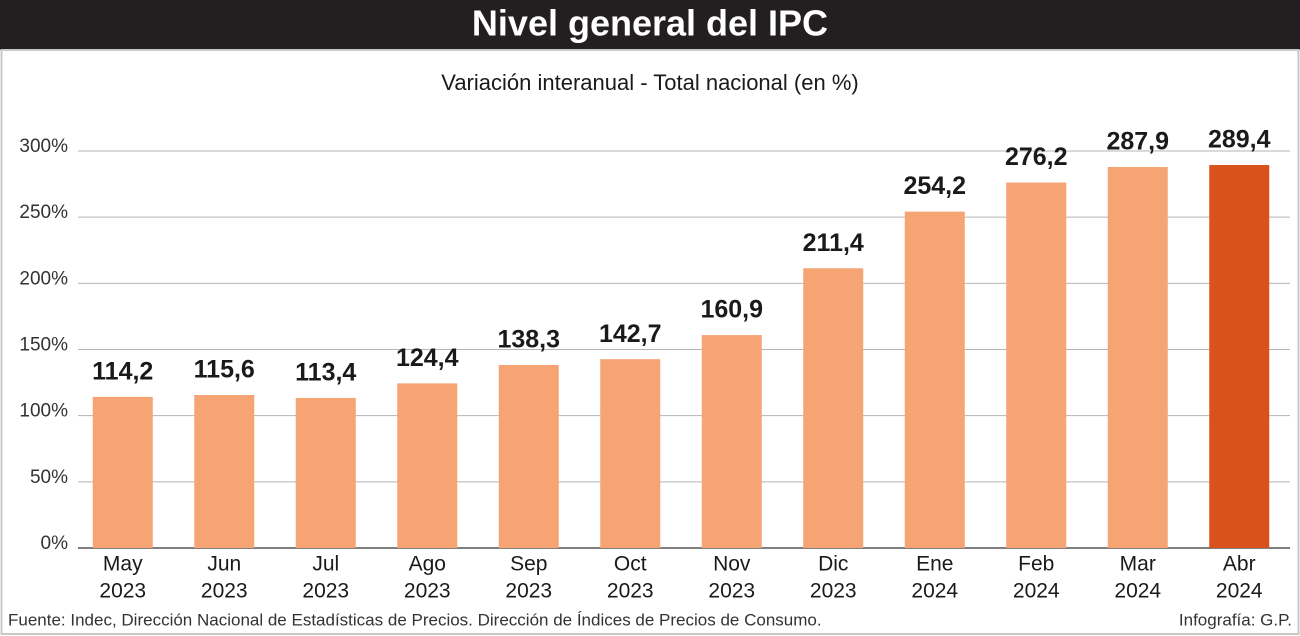  Describe the element at coordinates (833, 564) in the screenshot. I see `x-tick-label: Dic` at that location.